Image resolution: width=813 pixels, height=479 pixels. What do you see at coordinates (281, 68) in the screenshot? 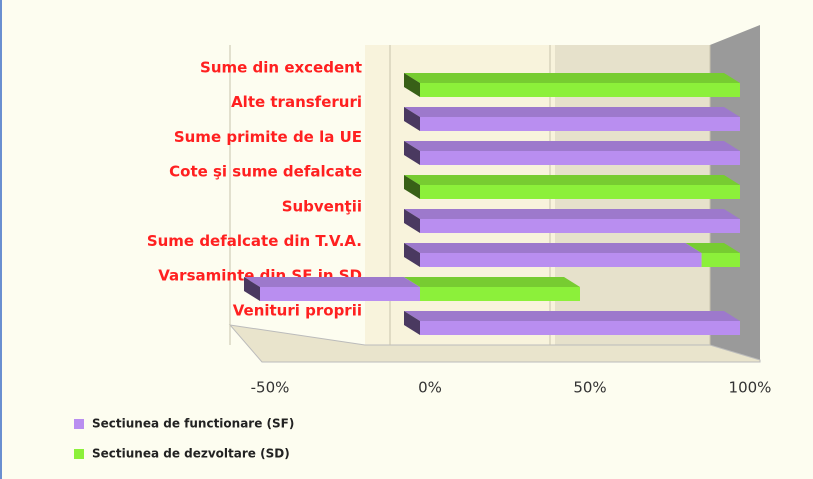
I see `category-label: Sume din excedent` at bounding box center [281, 68].